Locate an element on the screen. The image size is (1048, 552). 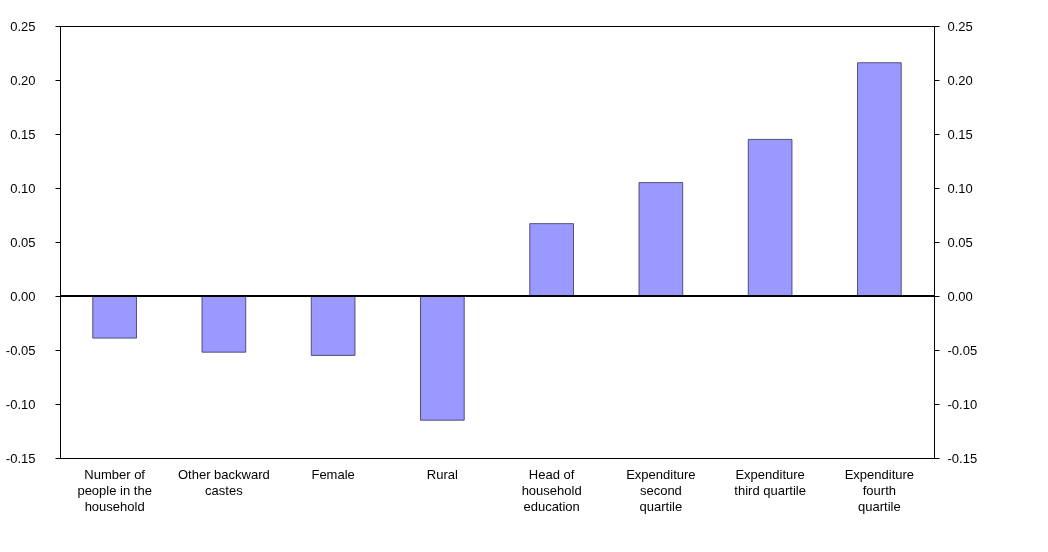
y-tick-label: 0.05 is located at coordinates (23, 242).